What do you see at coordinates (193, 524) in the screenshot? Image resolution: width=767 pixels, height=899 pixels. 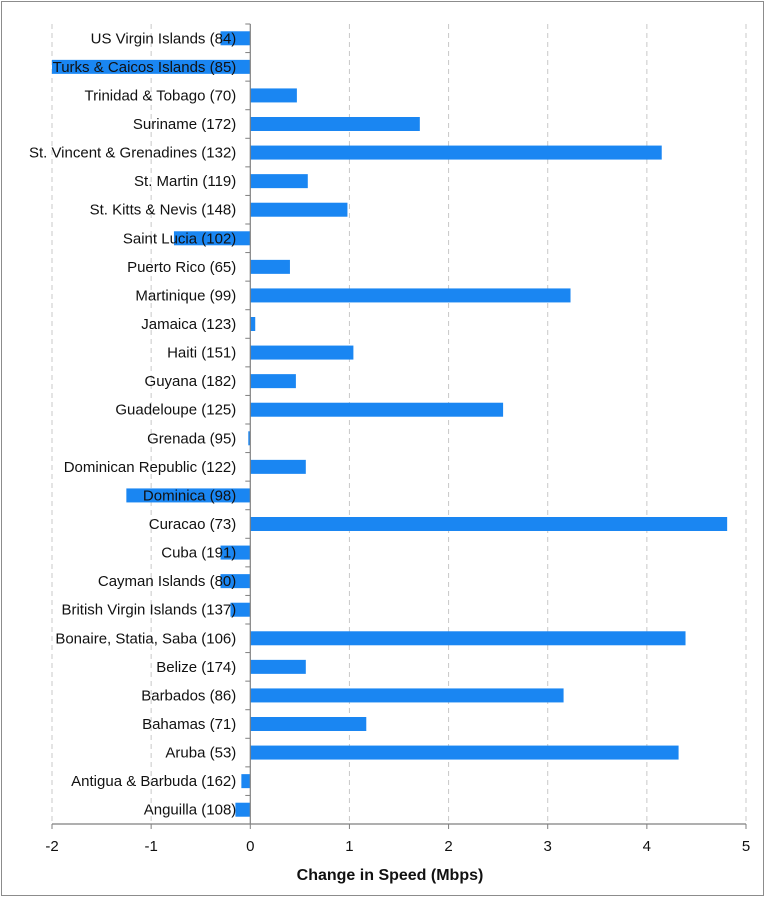 I see `category-label: Curacao (73)` at bounding box center [193, 524].